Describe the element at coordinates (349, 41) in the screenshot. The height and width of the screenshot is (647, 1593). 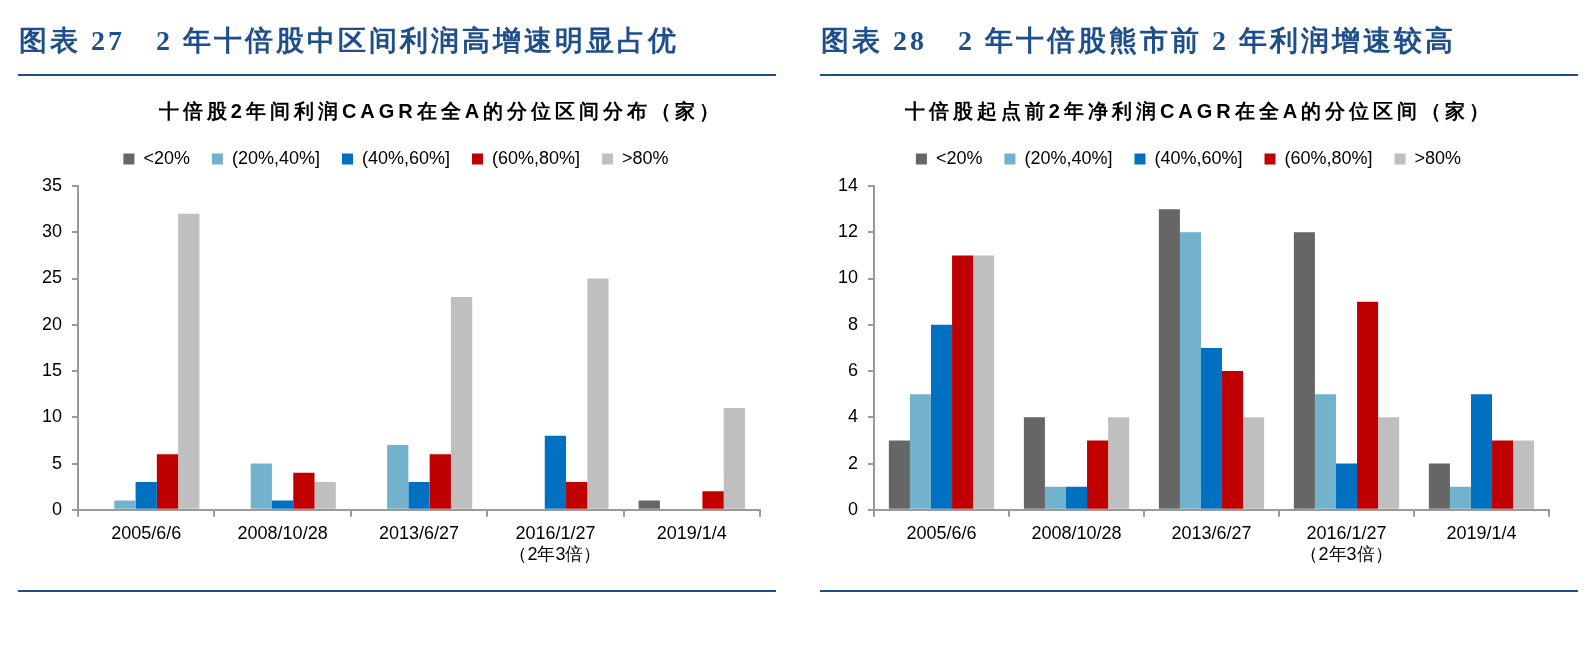
I see `chart-title: 图表 27 2 年十倍股中区间利润高增速明显占优` at that location.